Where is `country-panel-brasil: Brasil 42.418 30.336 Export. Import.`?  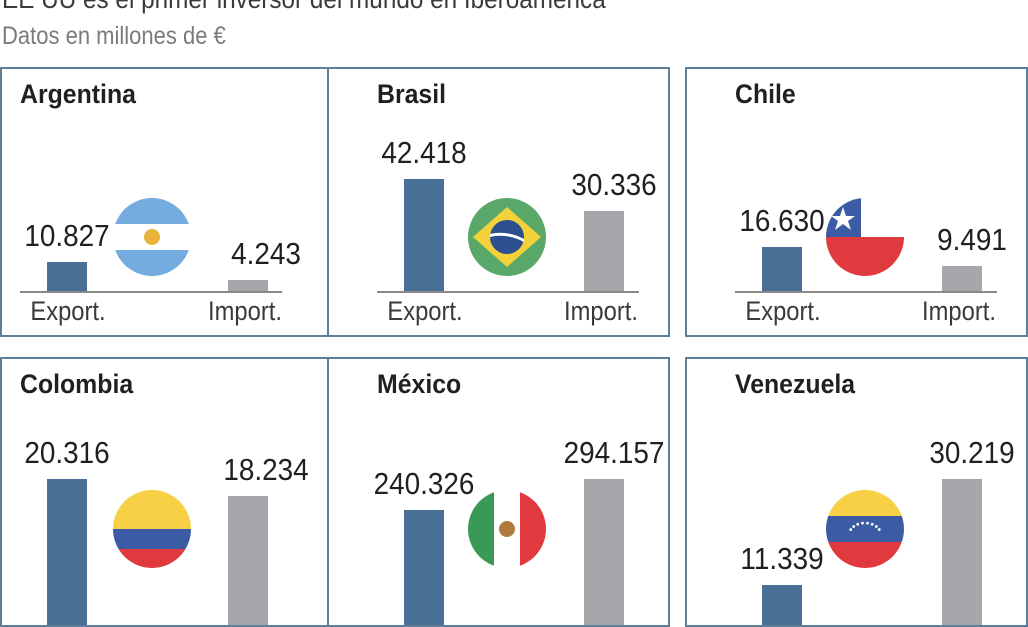
country-panel-brasil: Brasil 42.418 30.336 Export. Import. is located at coordinates (498, 202).